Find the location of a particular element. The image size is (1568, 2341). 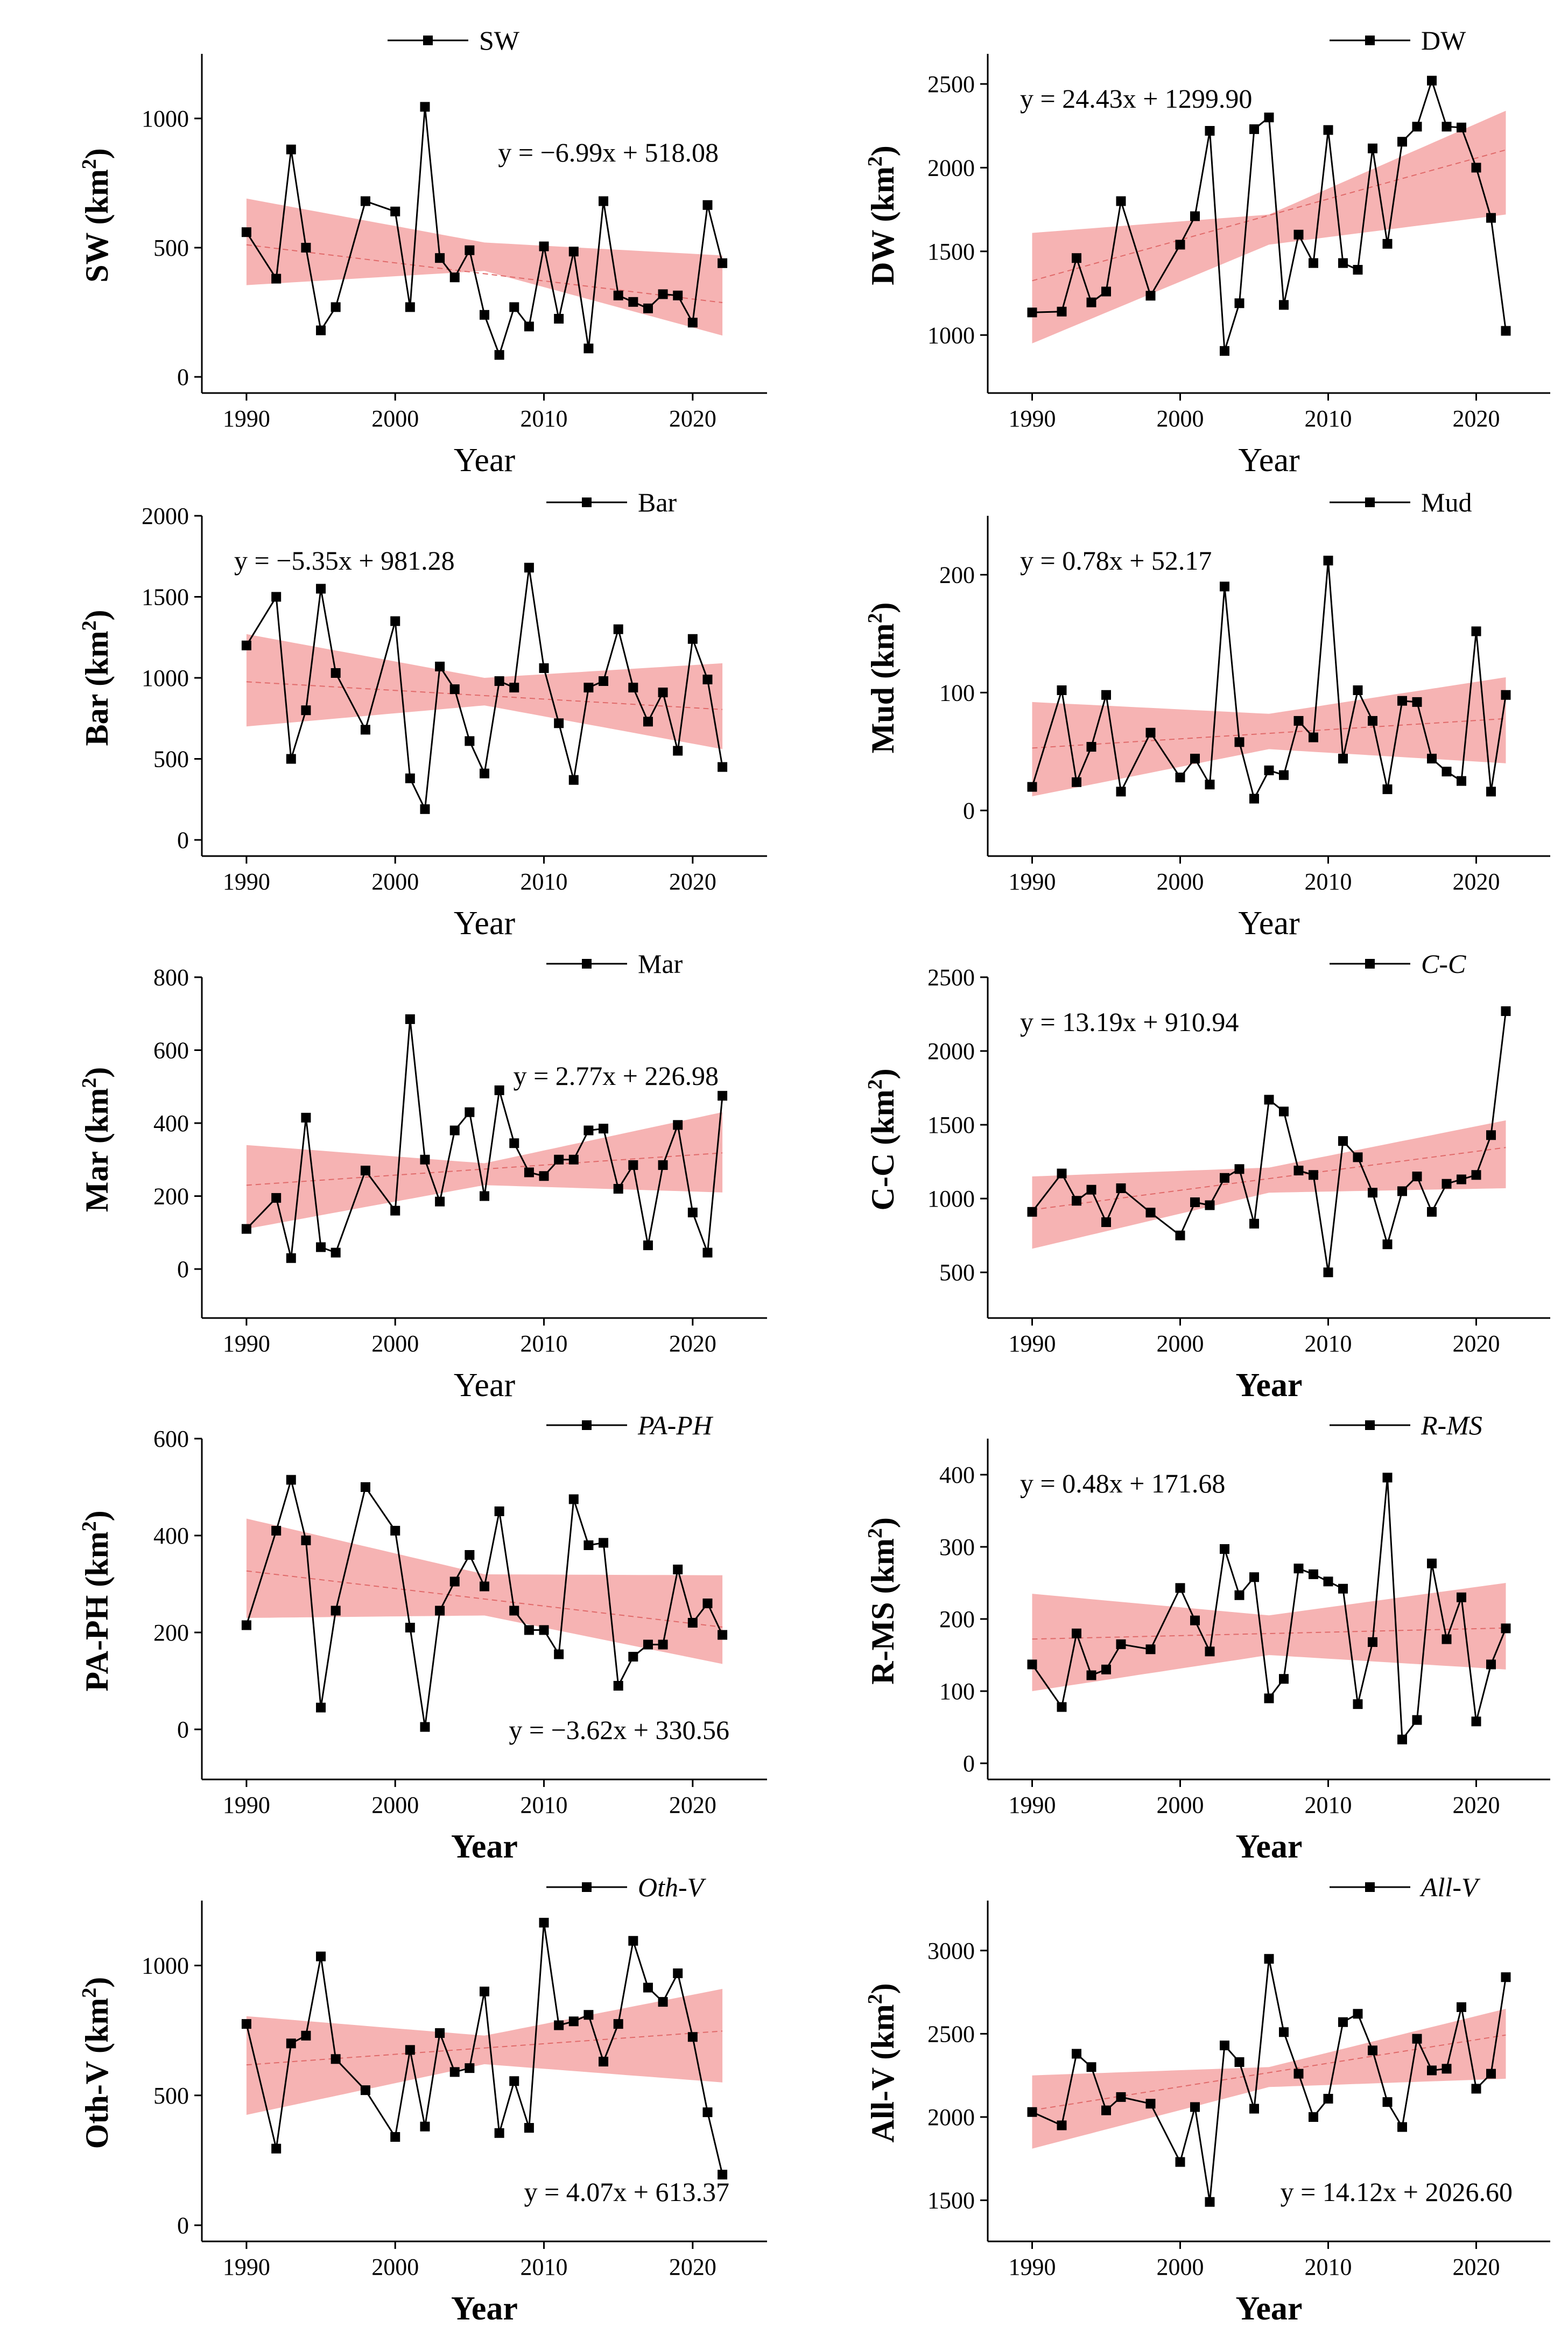

chart-6-xlabel: Year is located at coordinates (484, 1846).